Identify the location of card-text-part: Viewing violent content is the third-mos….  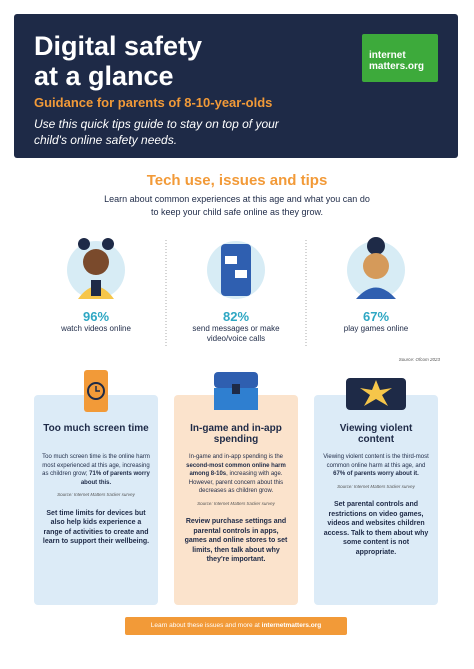
(376, 461).